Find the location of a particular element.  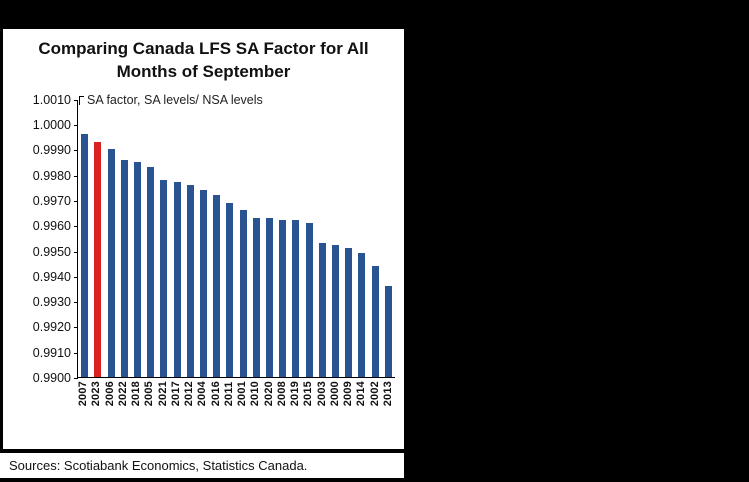

x-tick-slot: 2010 is located at coordinates (255, 393).